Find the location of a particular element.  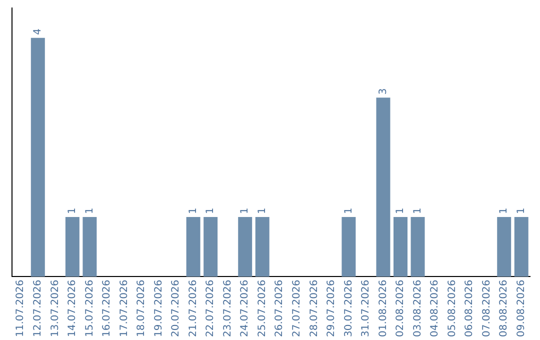

x-tick-label: 23.07.2026 is located at coordinates (228, 309).